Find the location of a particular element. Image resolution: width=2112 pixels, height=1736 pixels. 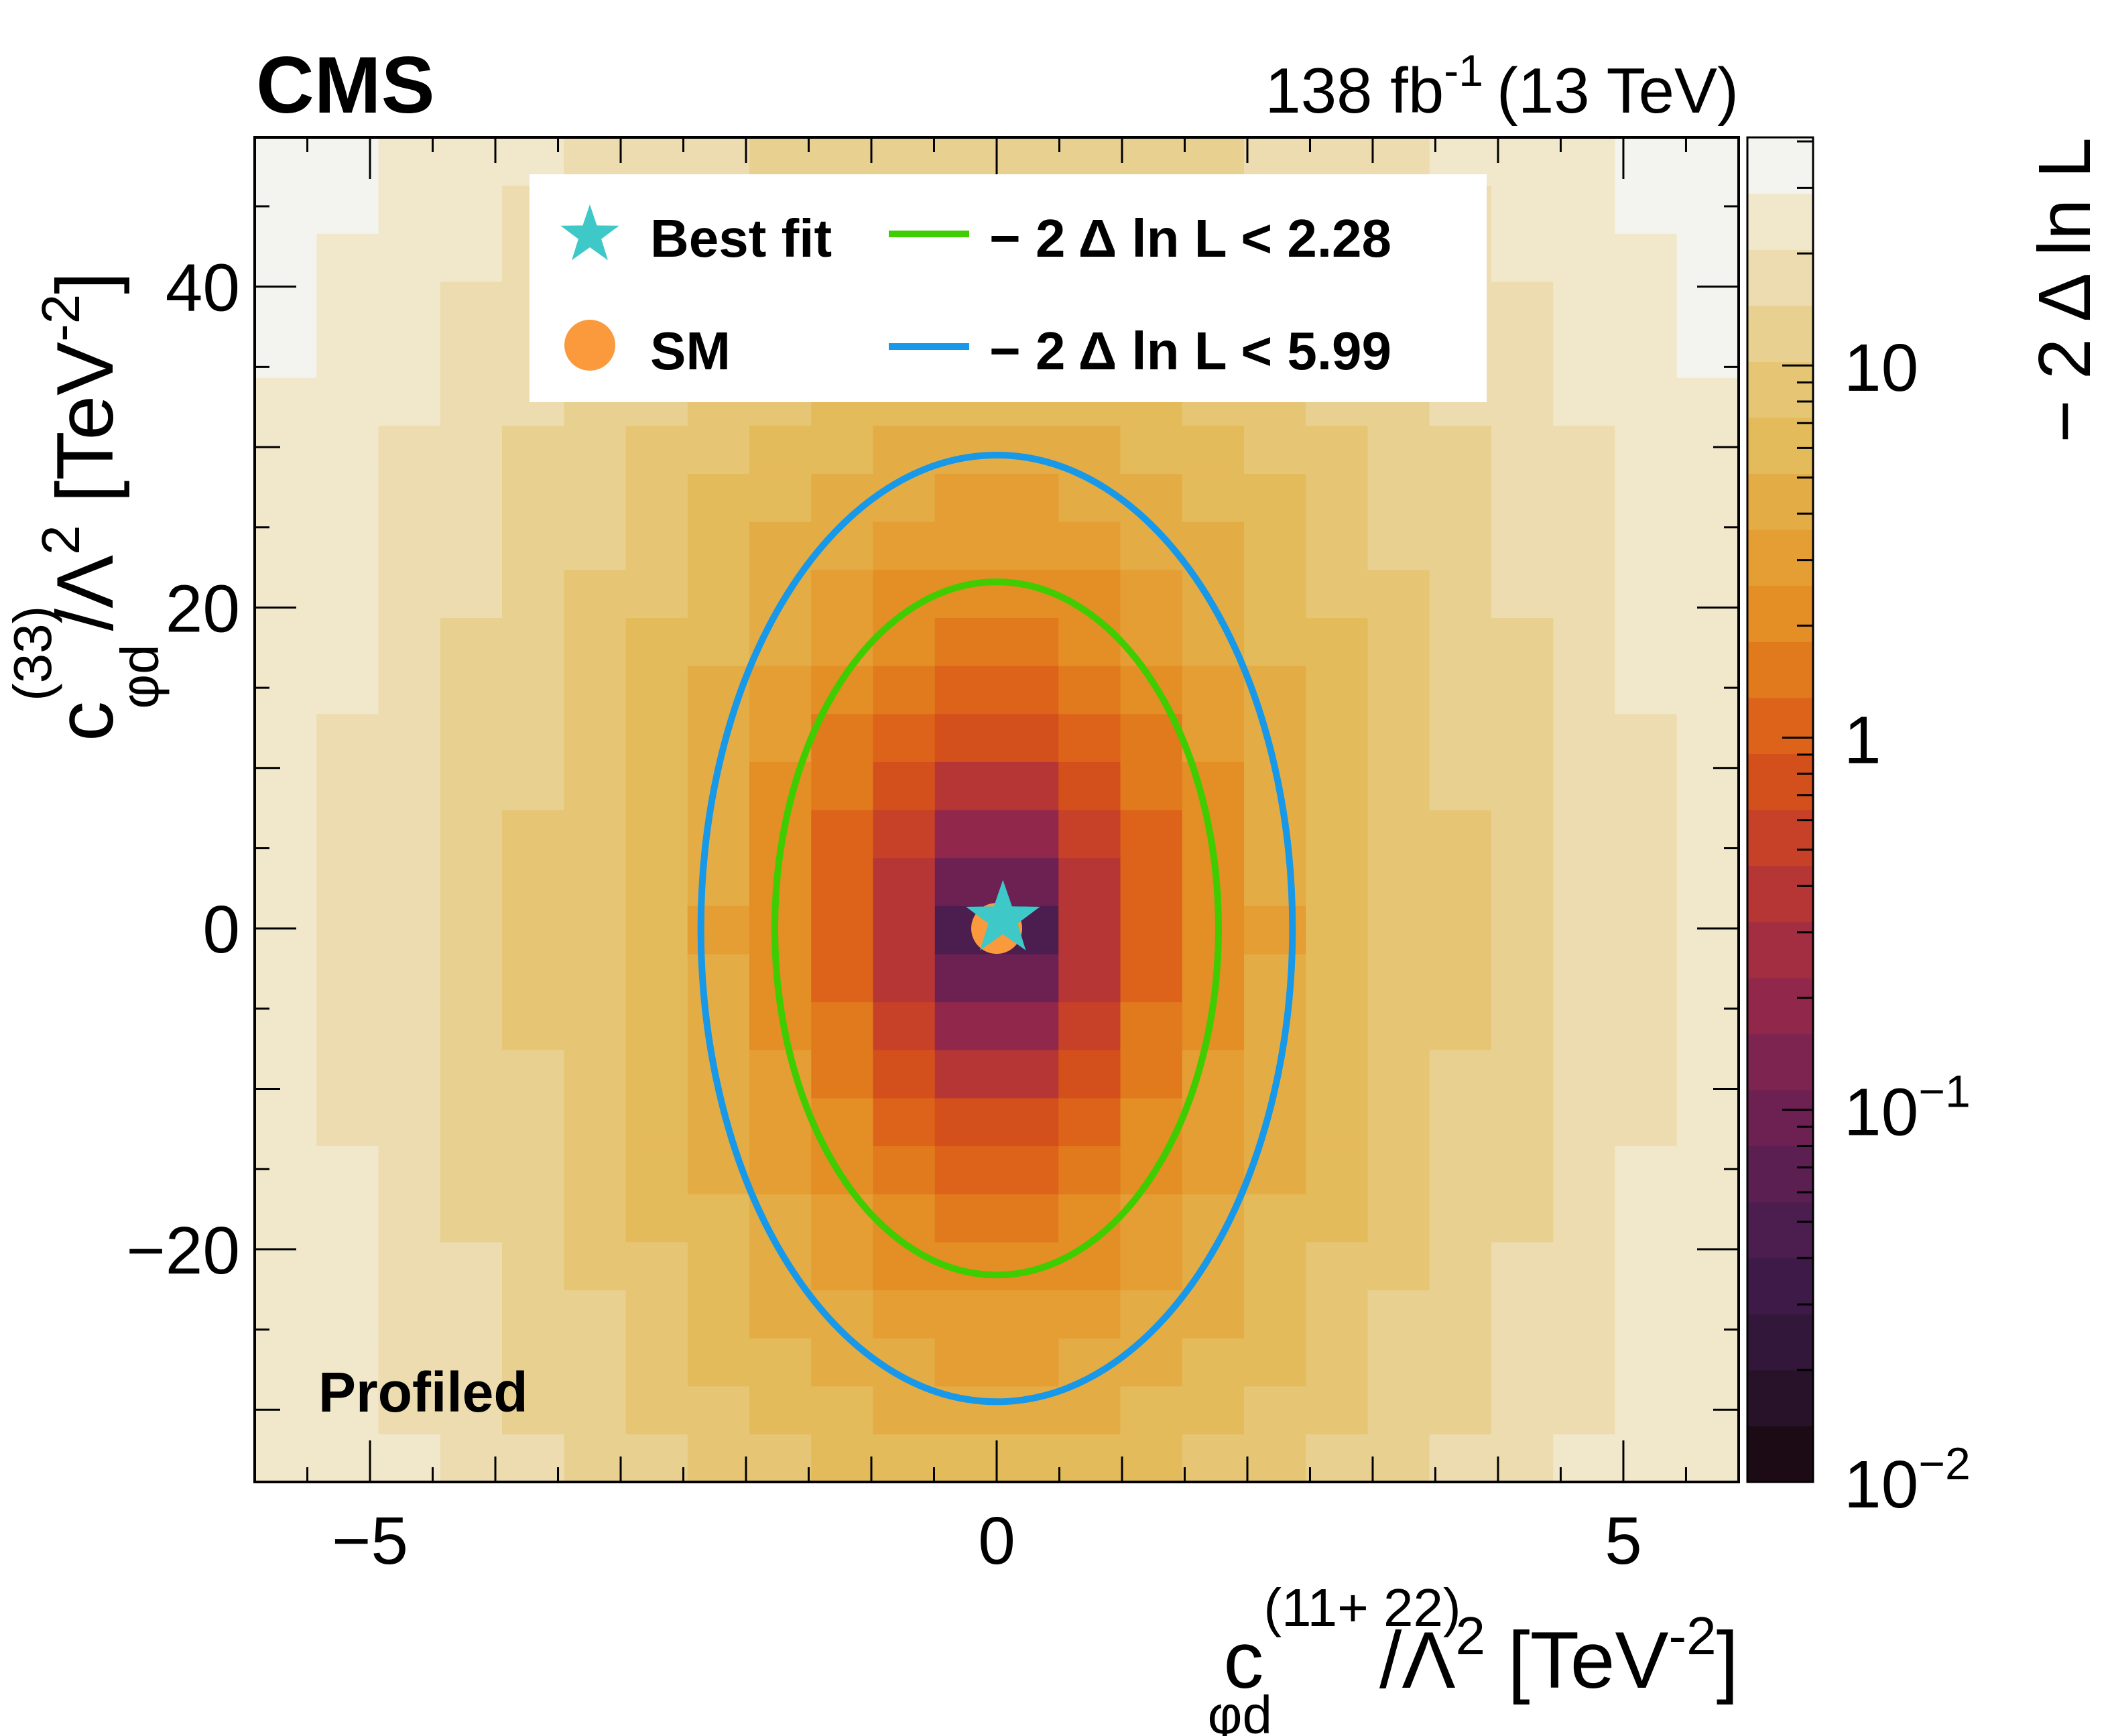

luminosity-exponent: -1 is located at coordinates (1463, 71).